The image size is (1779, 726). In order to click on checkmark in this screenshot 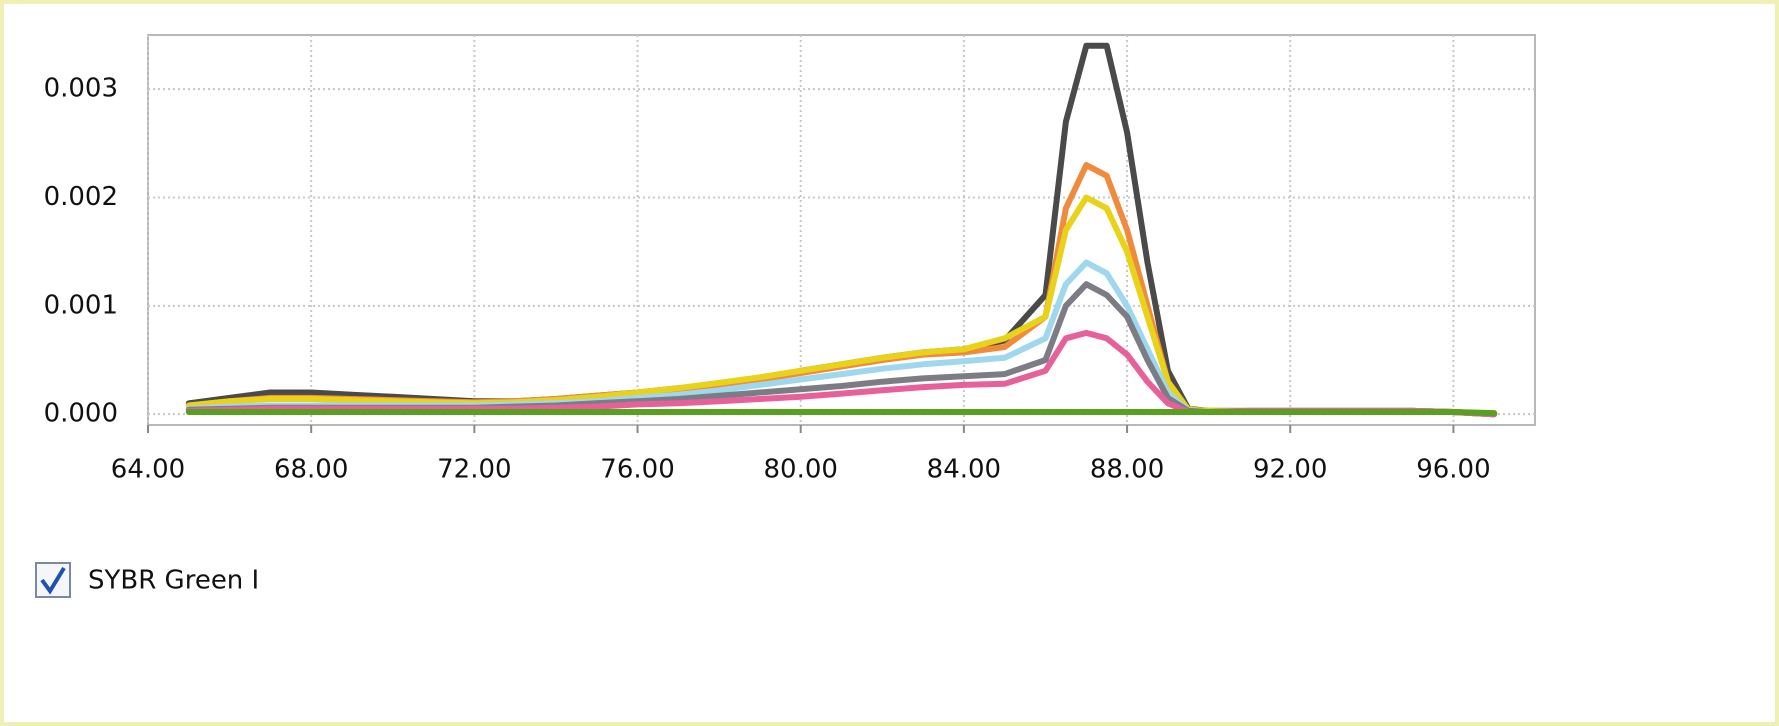, I will do `click(53, 580)`.